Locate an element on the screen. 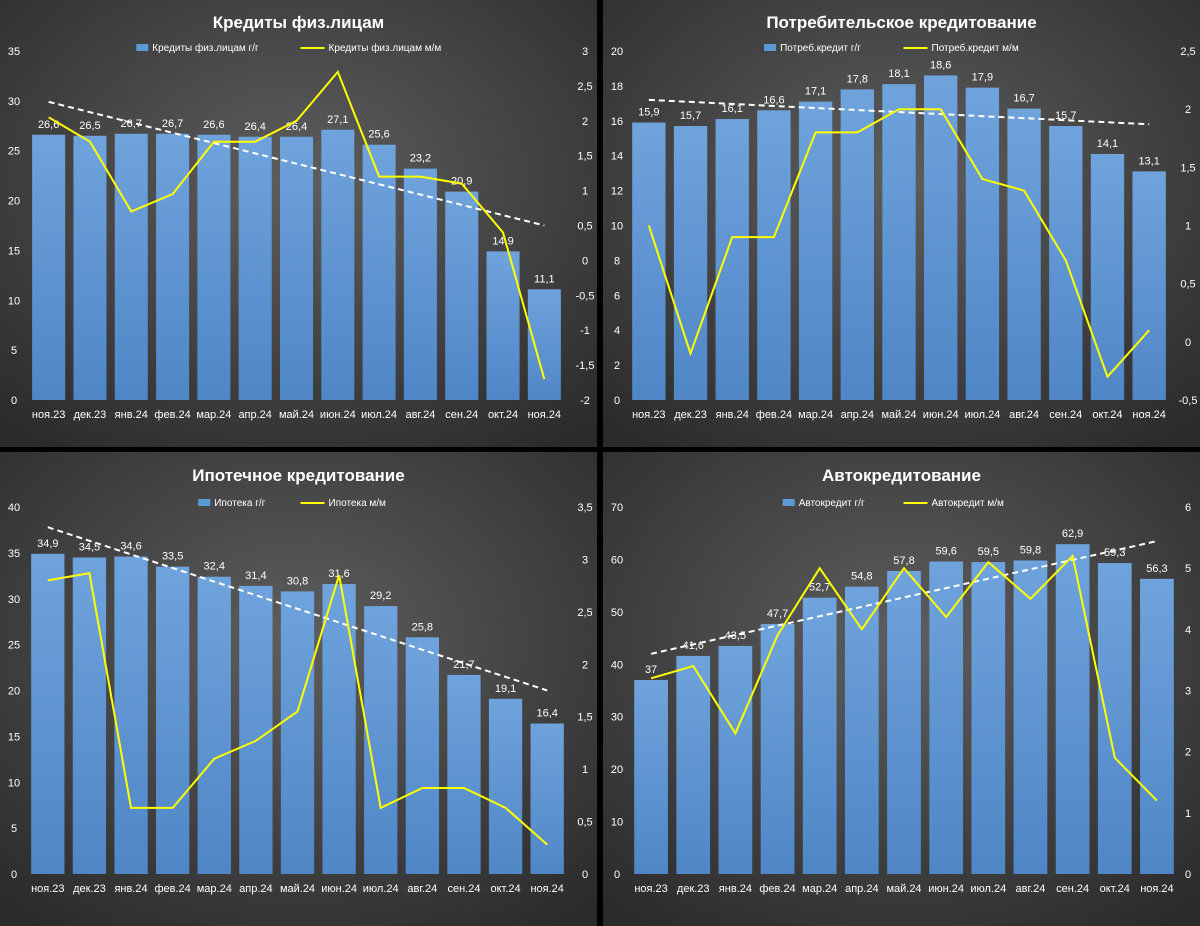 Image resolution: width=1200 pixels, height=926 pixels. data-label: 47,7 is located at coordinates (777, 614).